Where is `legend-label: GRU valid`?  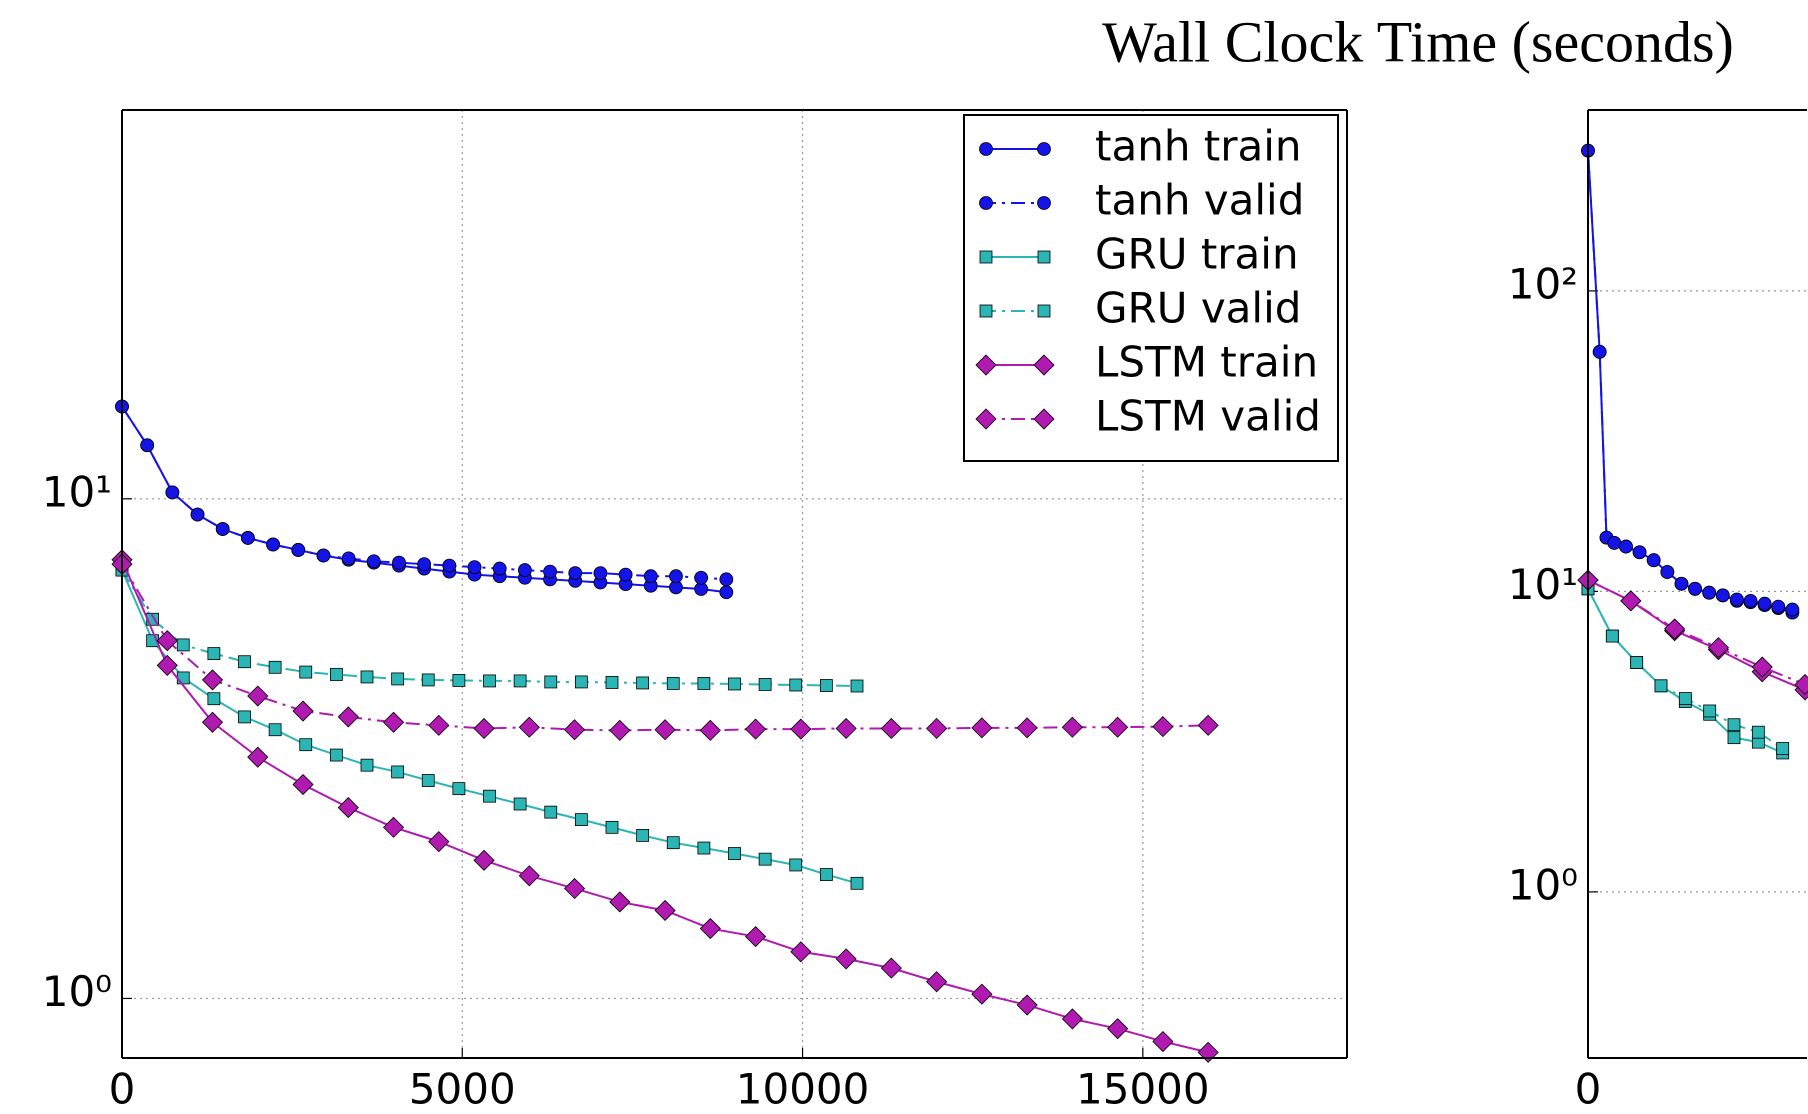
legend-label: GRU valid is located at coordinates (1198, 308).